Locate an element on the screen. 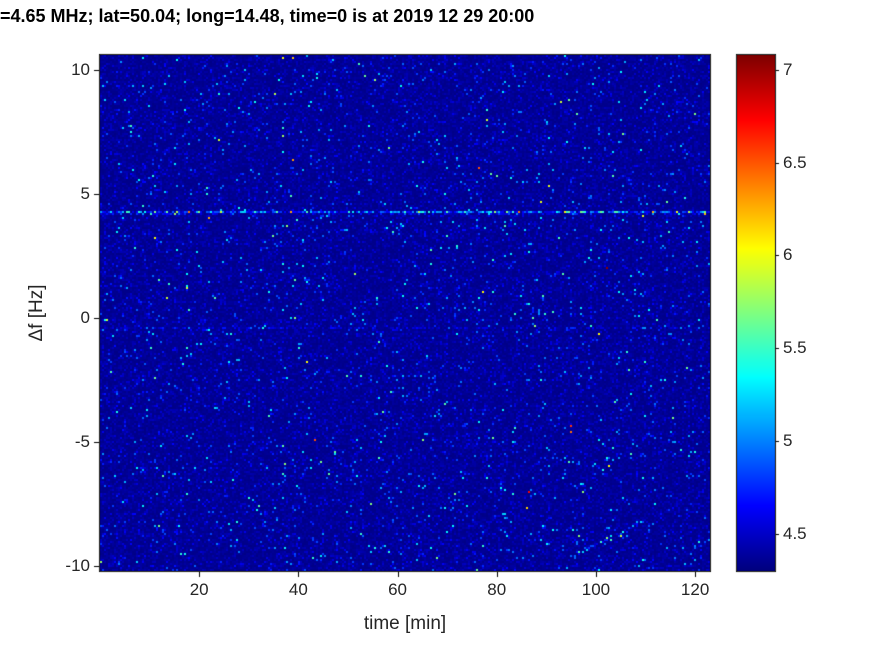 The image size is (875, 656). x-axis-label: time [min] is located at coordinates (405, 623).